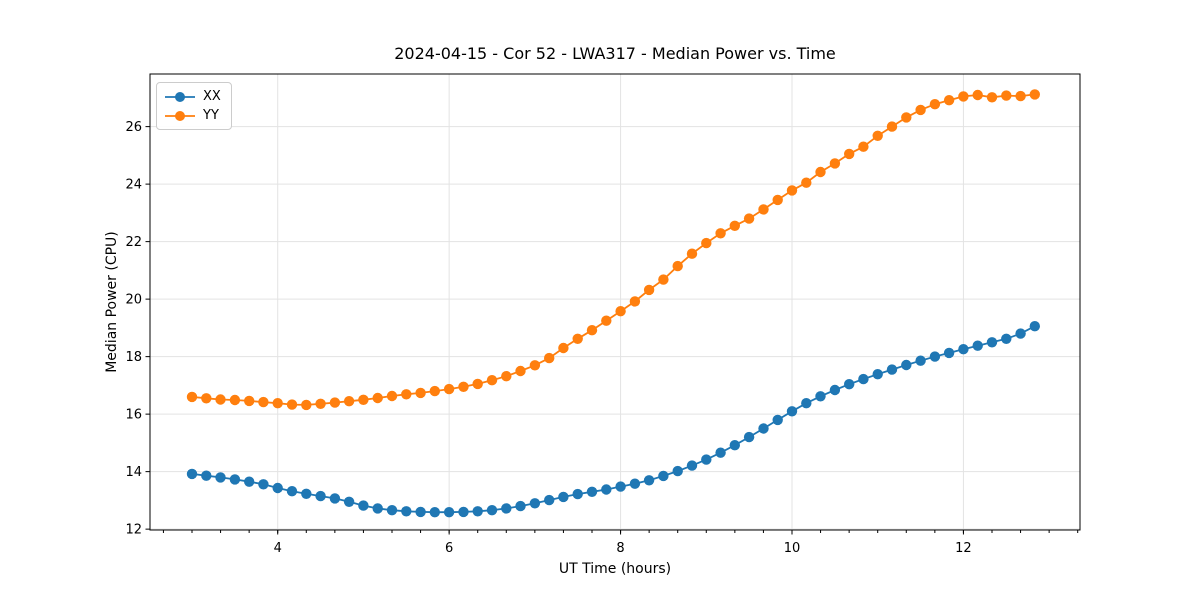 The width and height of the screenshot is (1200, 600). I want to click on svg-text: 8, so click(620, 548).